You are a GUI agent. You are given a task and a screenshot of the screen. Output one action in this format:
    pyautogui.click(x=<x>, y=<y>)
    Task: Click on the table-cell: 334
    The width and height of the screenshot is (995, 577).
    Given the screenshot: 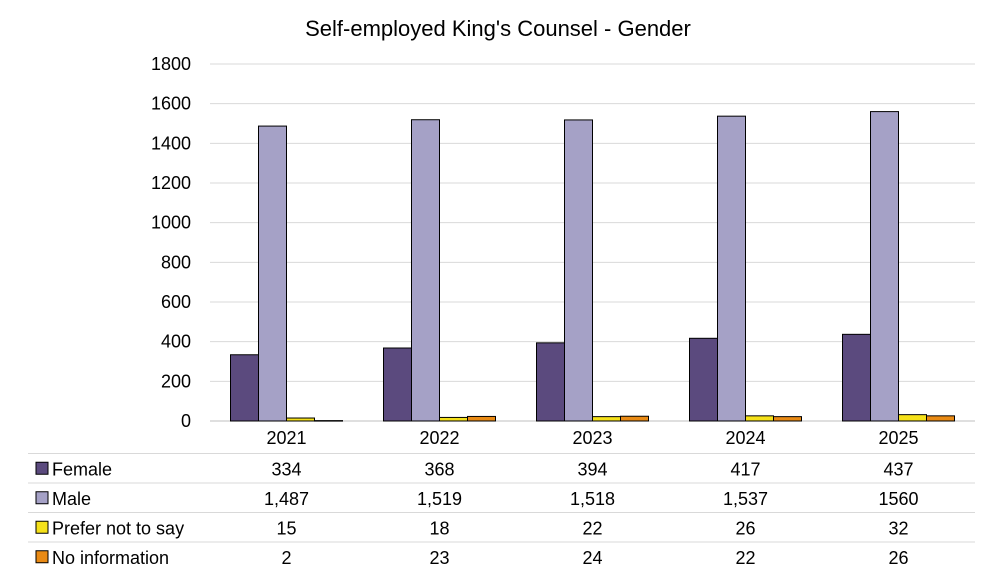 What is the action you would take?
    pyautogui.click(x=286, y=469)
    